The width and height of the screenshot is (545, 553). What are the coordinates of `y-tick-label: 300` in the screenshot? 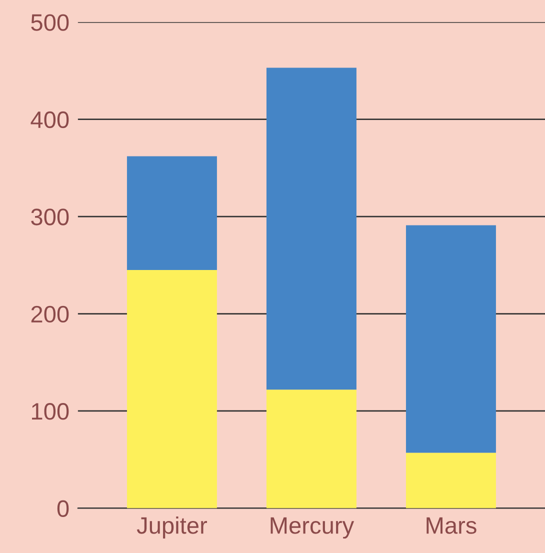 It's located at (50, 217).